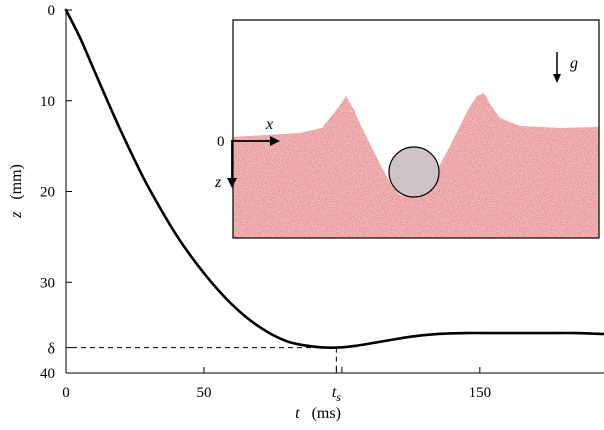 The height and width of the screenshot is (430, 604). I want to click on x-tick-label: 150, so click(480, 393).